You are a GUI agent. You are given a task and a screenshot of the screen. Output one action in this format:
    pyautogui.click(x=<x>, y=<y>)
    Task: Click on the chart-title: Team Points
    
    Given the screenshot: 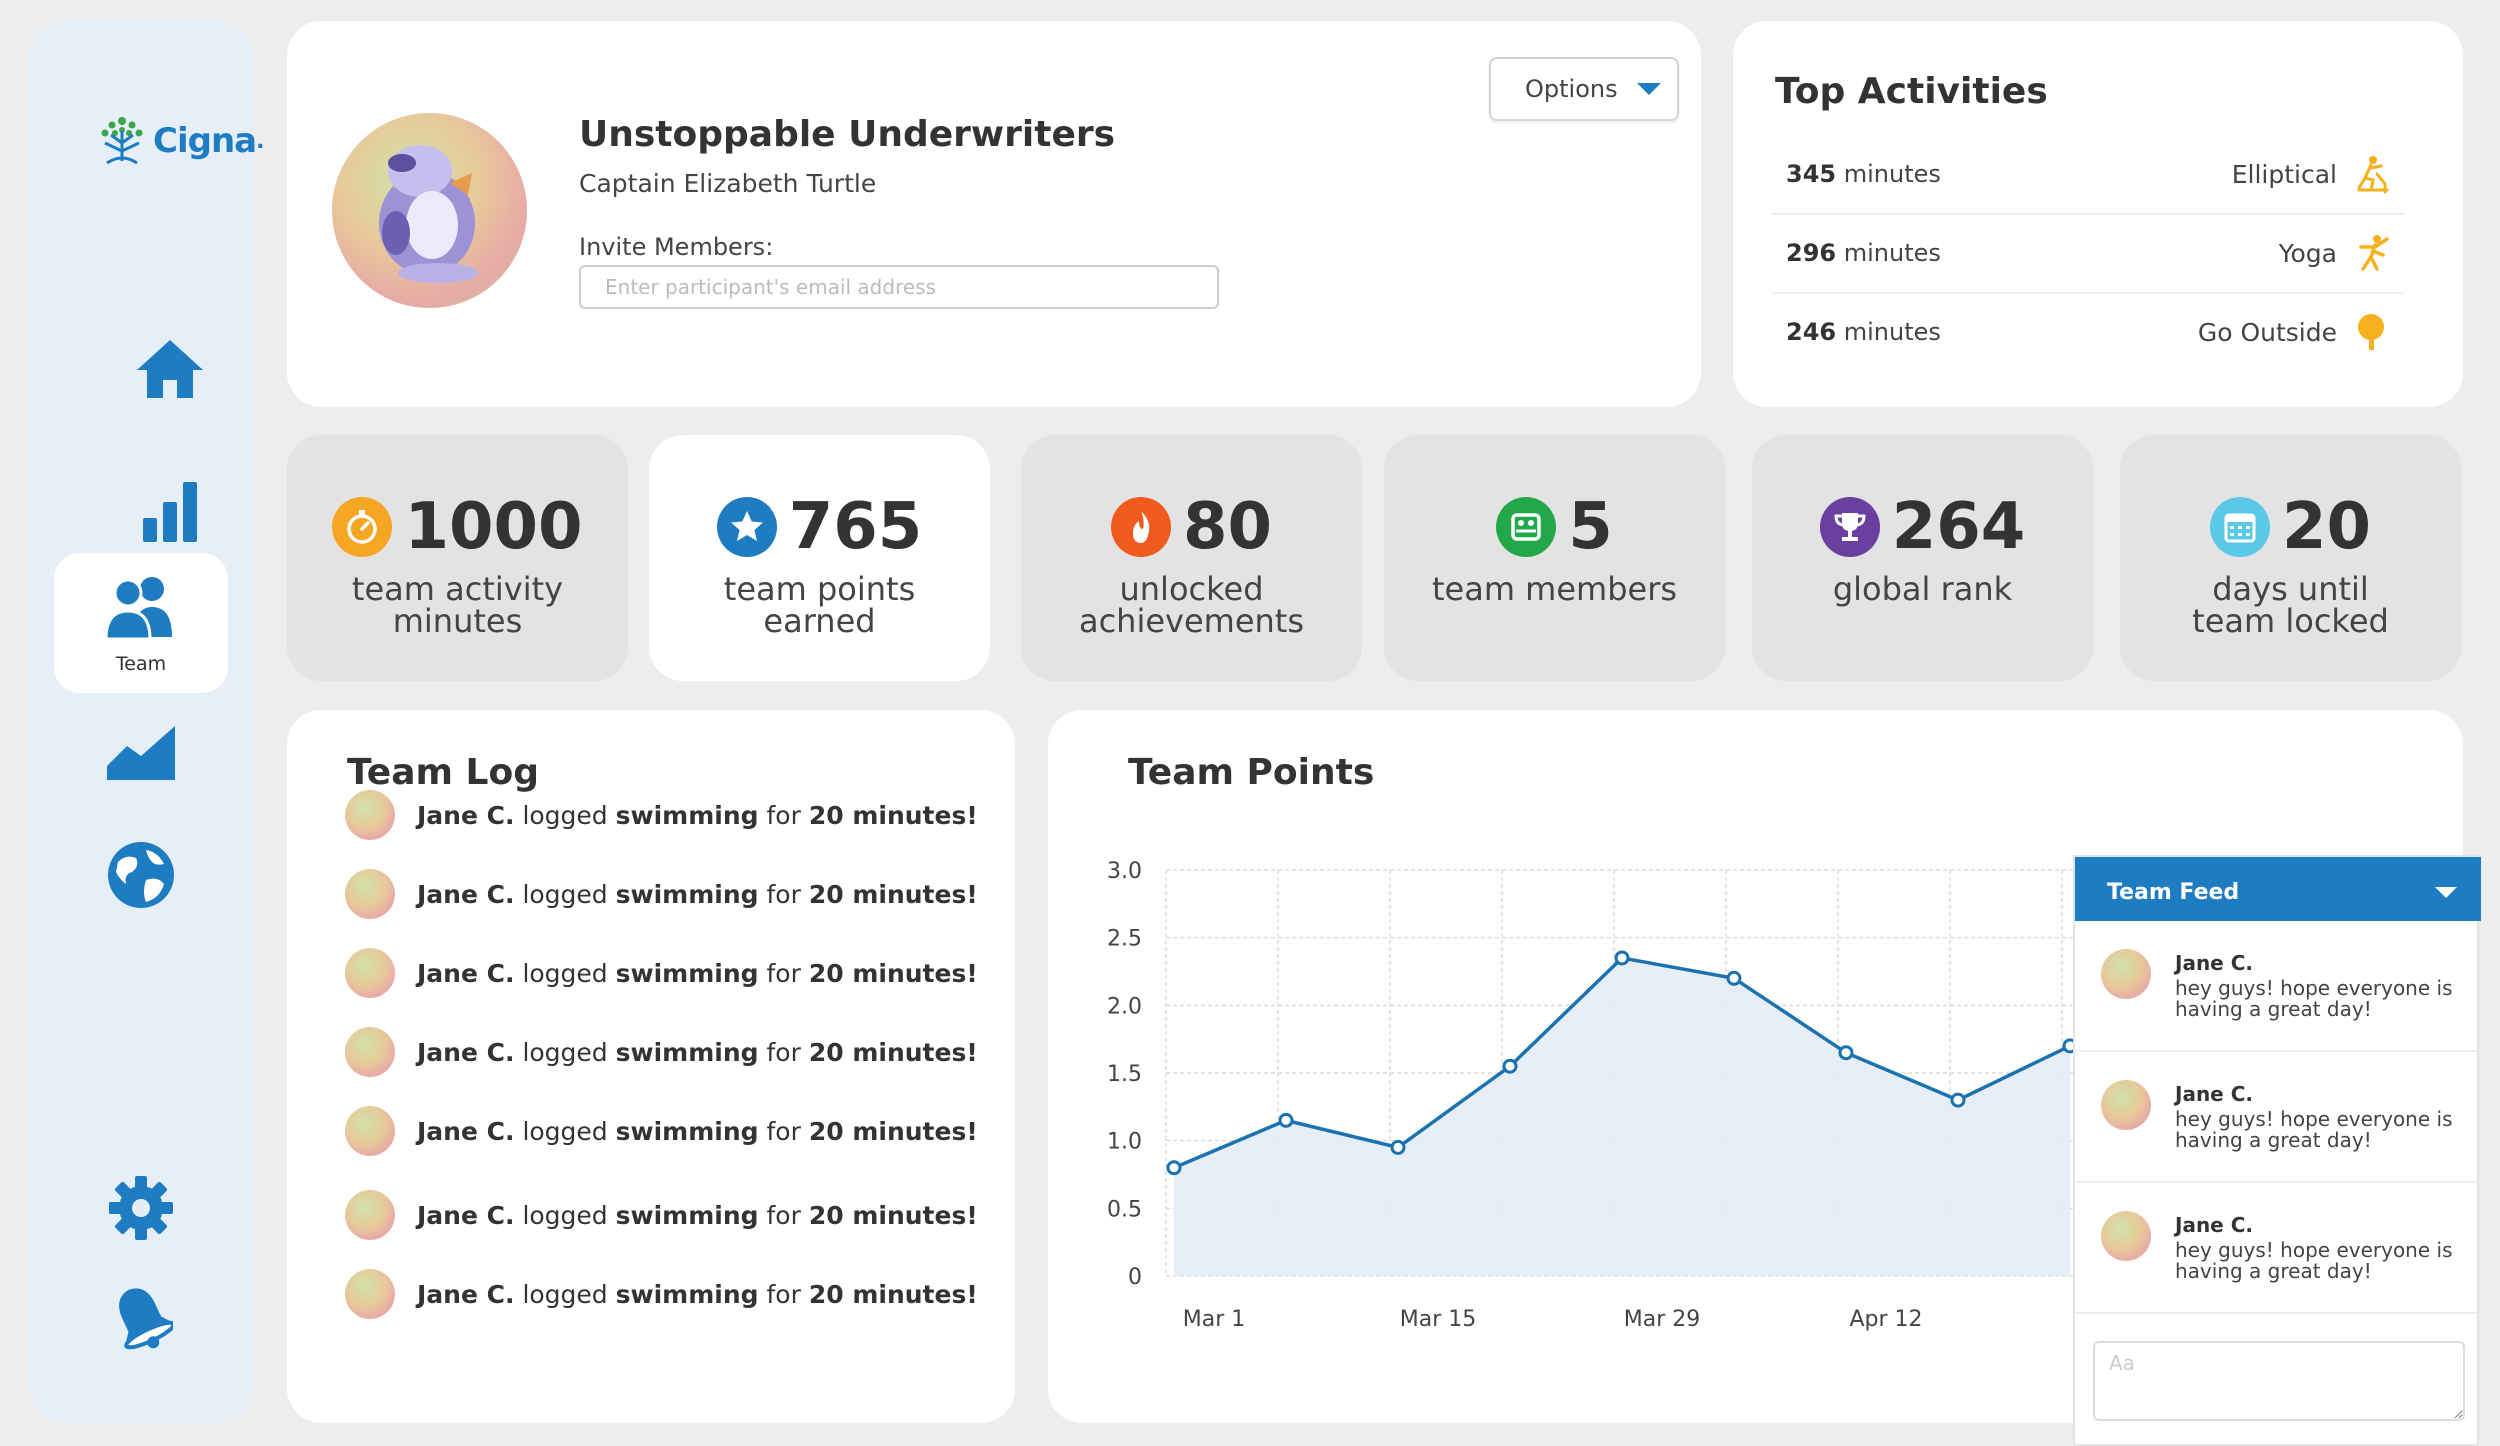 What is the action you would take?
    pyautogui.click(x=1251, y=772)
    